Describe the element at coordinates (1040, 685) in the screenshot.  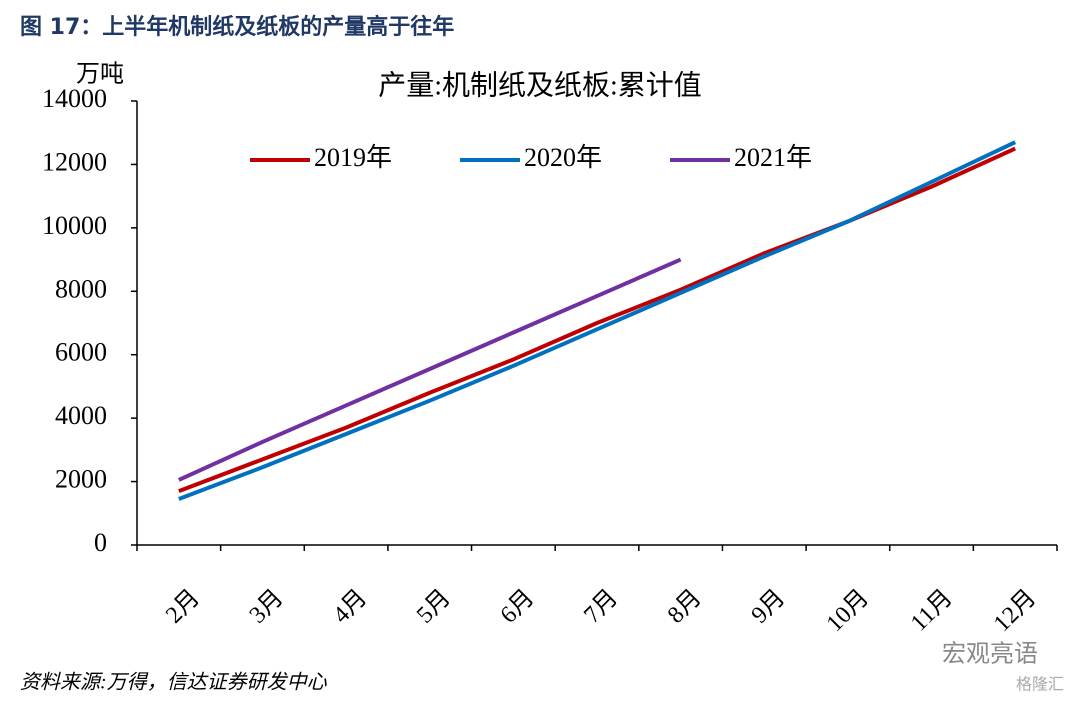
I see `logo: 格隆汇` at that location.